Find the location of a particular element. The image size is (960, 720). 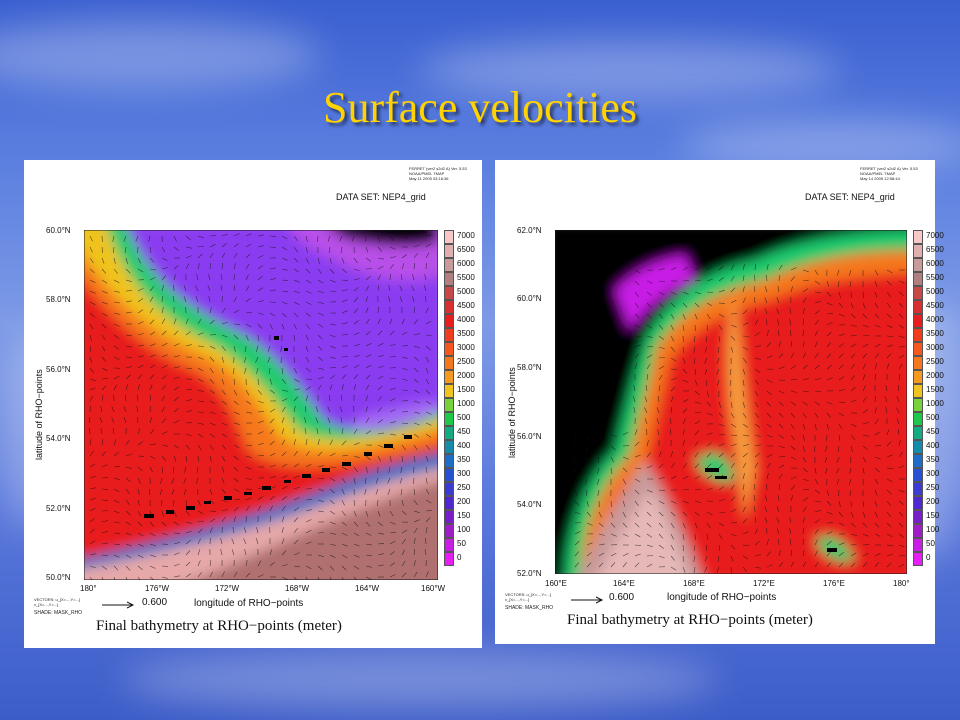

x-tick-label: 172°W is located at coordinates (227, 588).